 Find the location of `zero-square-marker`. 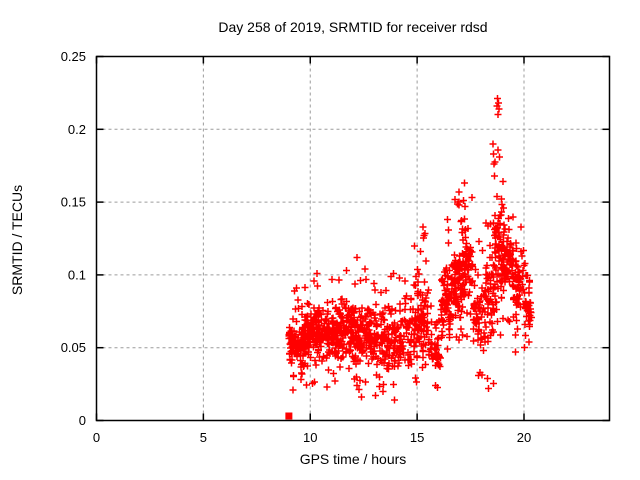

zero-square-marker is located at coordinates (289, 416).